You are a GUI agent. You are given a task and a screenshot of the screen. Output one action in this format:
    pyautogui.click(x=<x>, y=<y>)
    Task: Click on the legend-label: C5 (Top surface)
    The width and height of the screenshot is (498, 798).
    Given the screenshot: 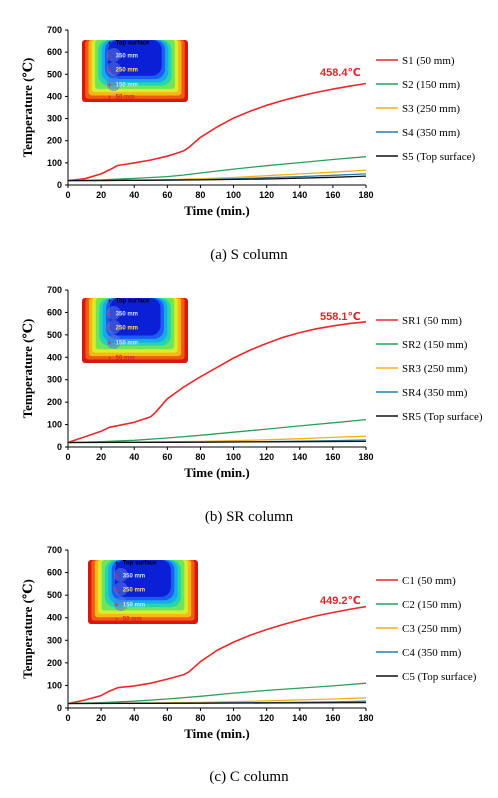 What is the action you would take?
    pyautogui.click(x=439, y=677)
    